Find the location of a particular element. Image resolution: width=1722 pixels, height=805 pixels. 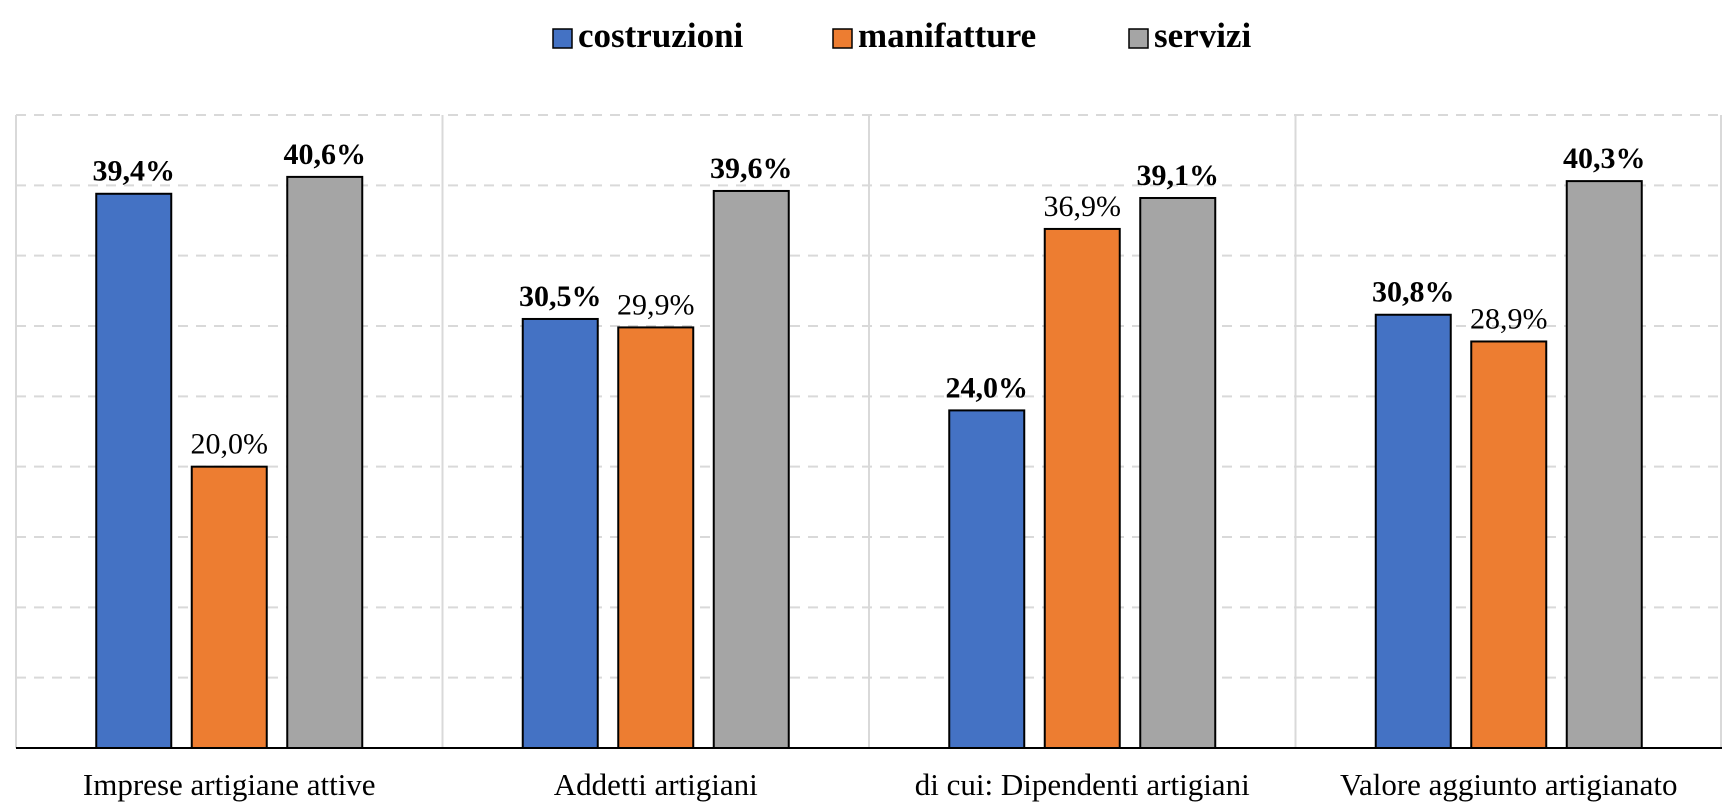

data-label: 40,3% is located at coordinates (1604, 158).